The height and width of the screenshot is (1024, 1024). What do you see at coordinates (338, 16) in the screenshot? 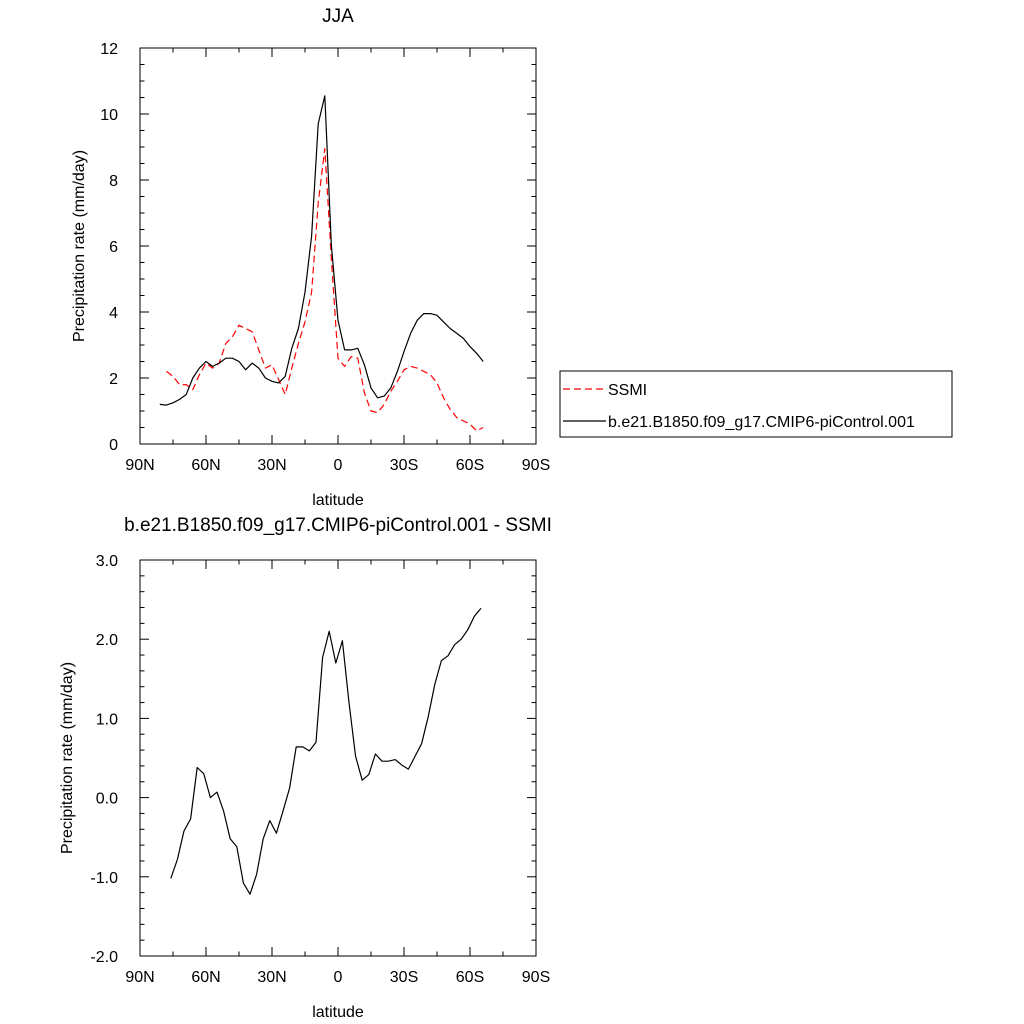
I see `top-chart-title: JJA` at bounding box center [338, 16].